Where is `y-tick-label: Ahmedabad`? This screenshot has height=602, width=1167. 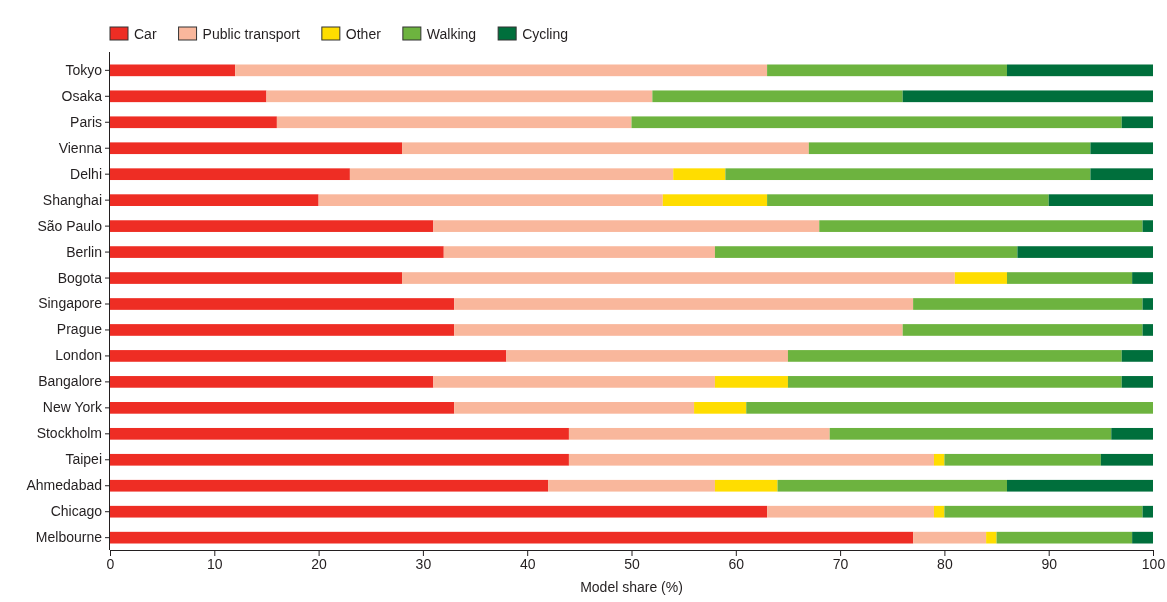 y-tick-label: Ahmedabad is located at coordinates (64, 485).